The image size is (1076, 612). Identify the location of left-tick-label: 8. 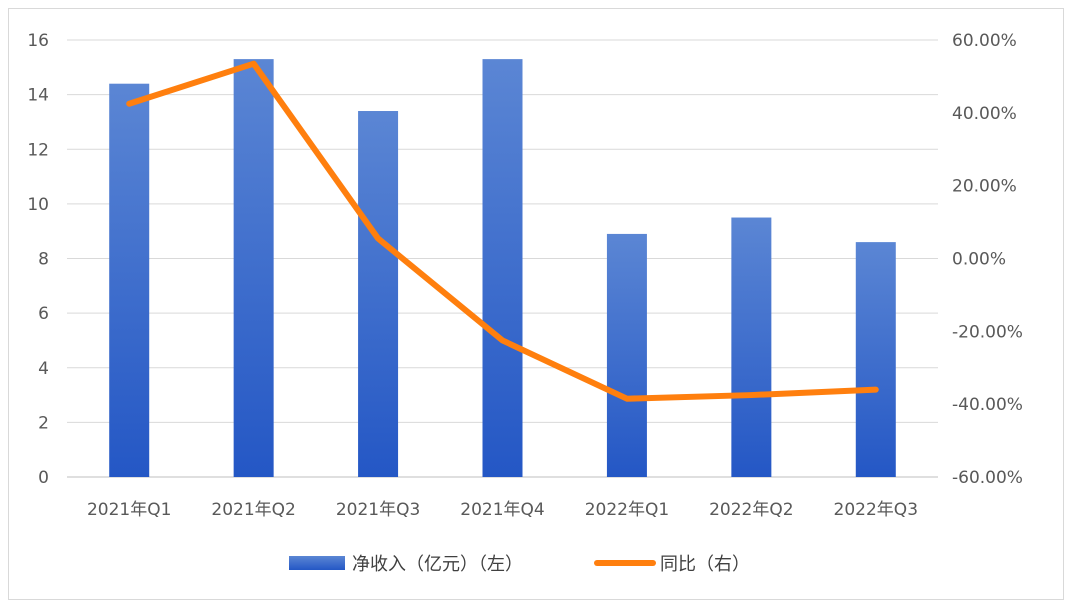
(43, 260).